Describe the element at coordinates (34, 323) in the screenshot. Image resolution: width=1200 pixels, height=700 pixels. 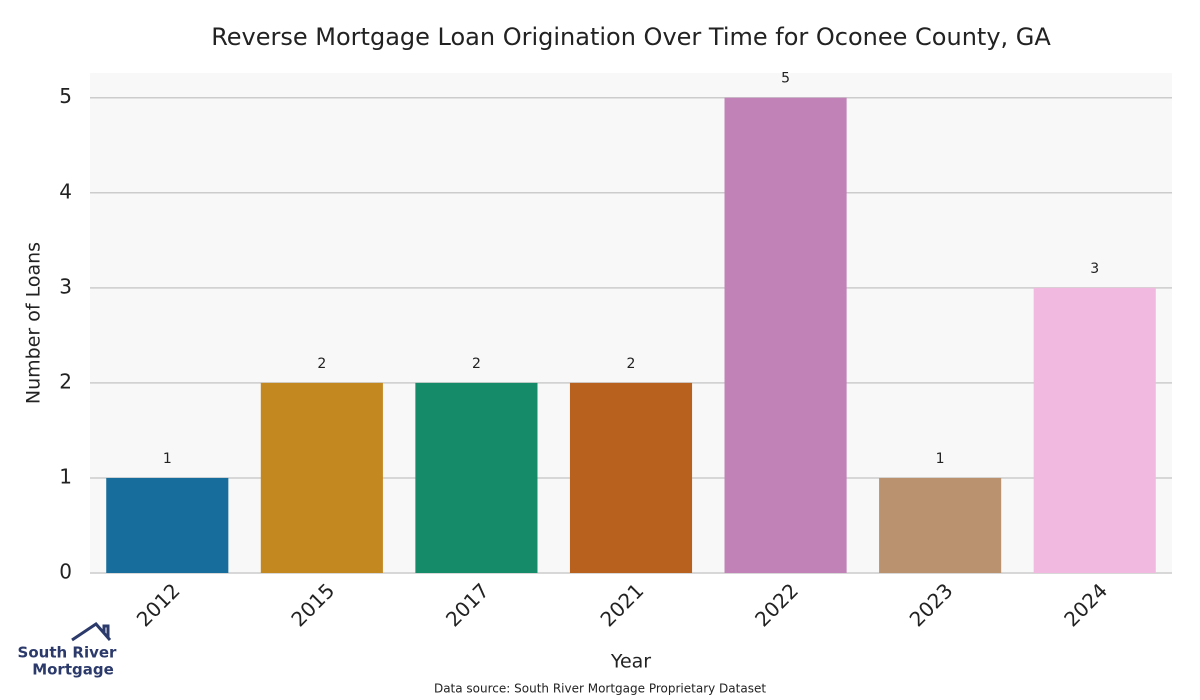
I see `y-axis-label: Number of Loans` at that location.